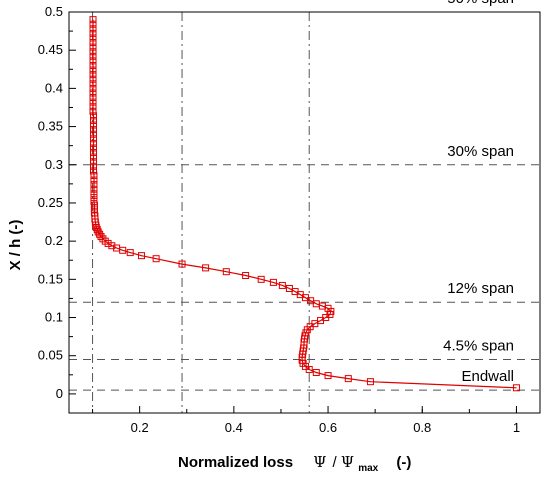 The width and height of the screenshot is (550, 481). Describe the element at coordinates (140, 427) in the screenshot. I see `x-tick-label-0: 0.2` at that location.